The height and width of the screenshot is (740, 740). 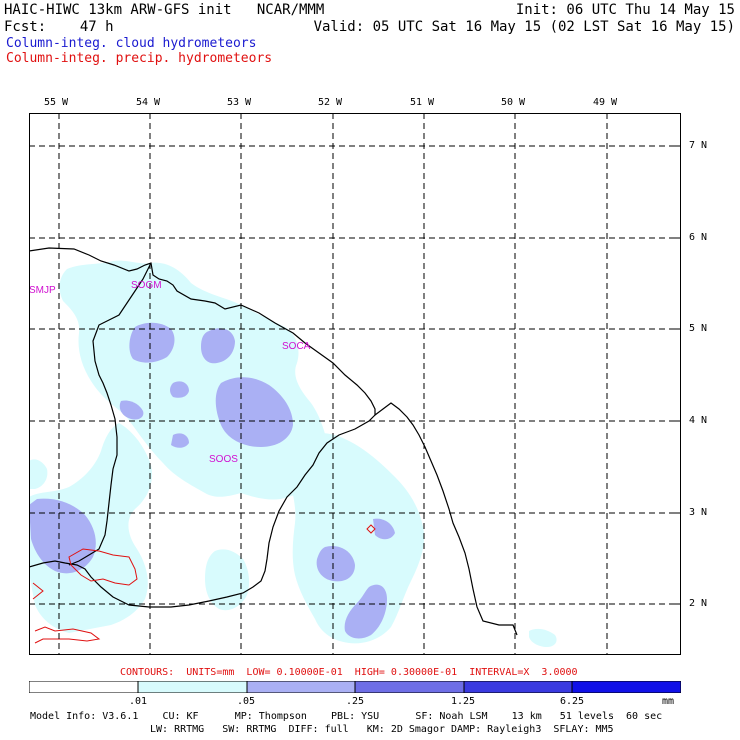 I want to click on legend-tick: .25, so click(x=355, y=701).